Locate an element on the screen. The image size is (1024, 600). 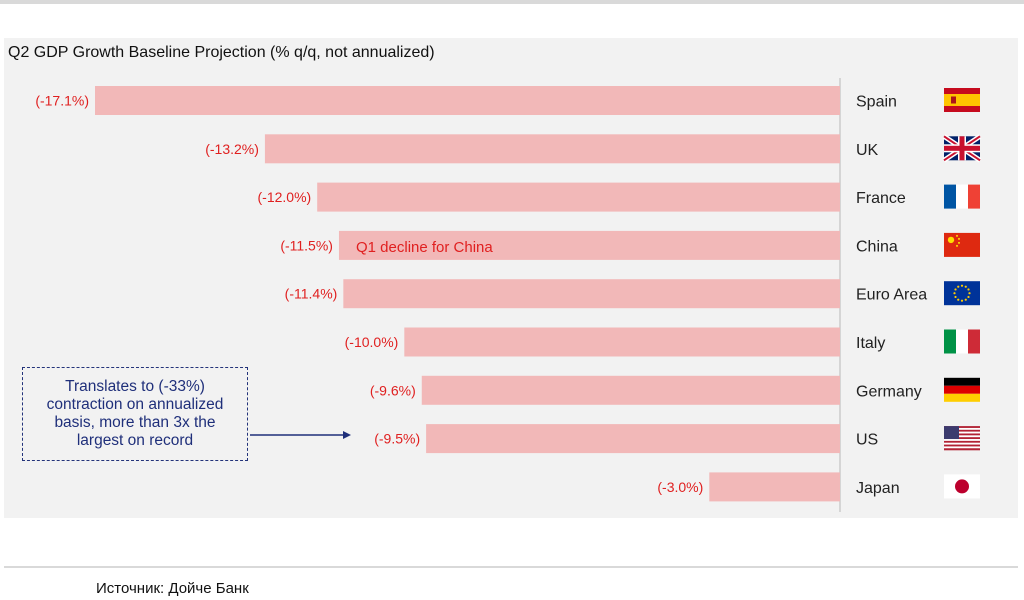
bar-value-label: (-17.1%) is located at coordinates (62, 101).